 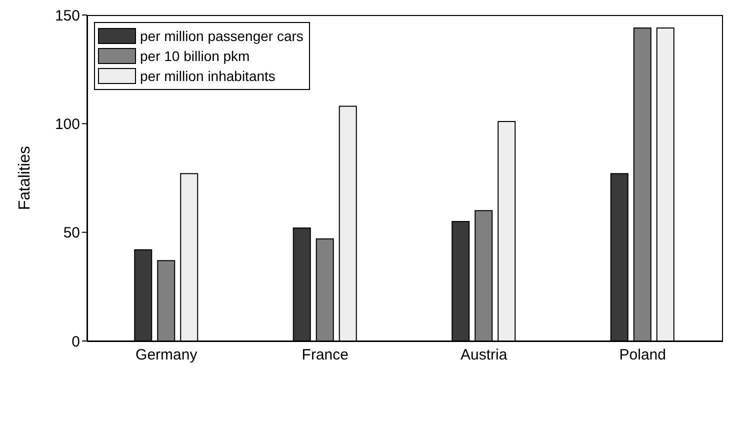 What do you see at coordinates (67, 124) in the screenshot?
I see `y-tick-label: 100` at bounding box center [67, 124].